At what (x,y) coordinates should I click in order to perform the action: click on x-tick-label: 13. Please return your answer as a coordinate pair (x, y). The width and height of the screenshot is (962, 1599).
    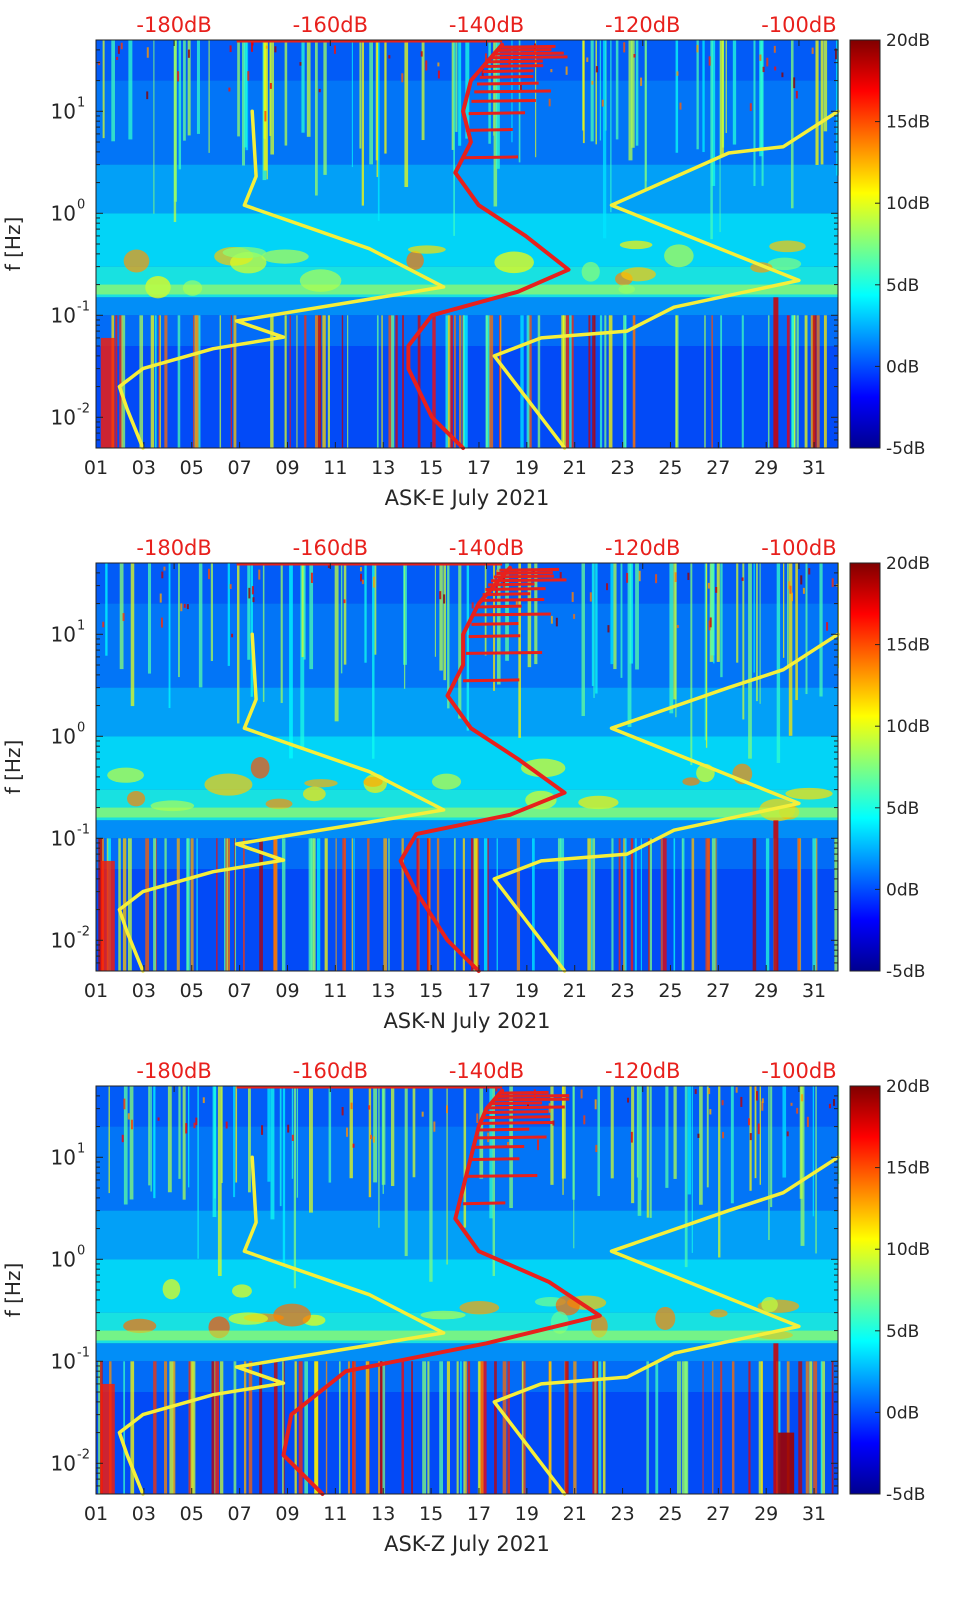
    Looking at the image, I should click on (383, 991).